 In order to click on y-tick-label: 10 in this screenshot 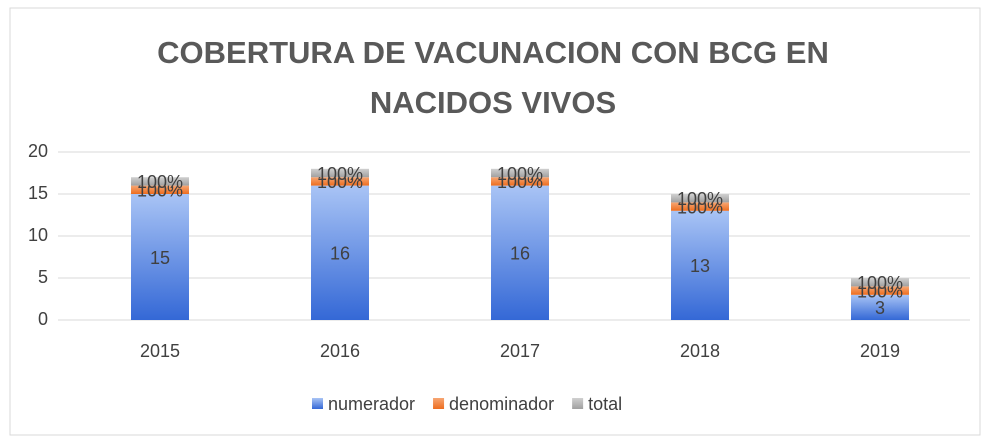, I will do `click(38, 235)`.